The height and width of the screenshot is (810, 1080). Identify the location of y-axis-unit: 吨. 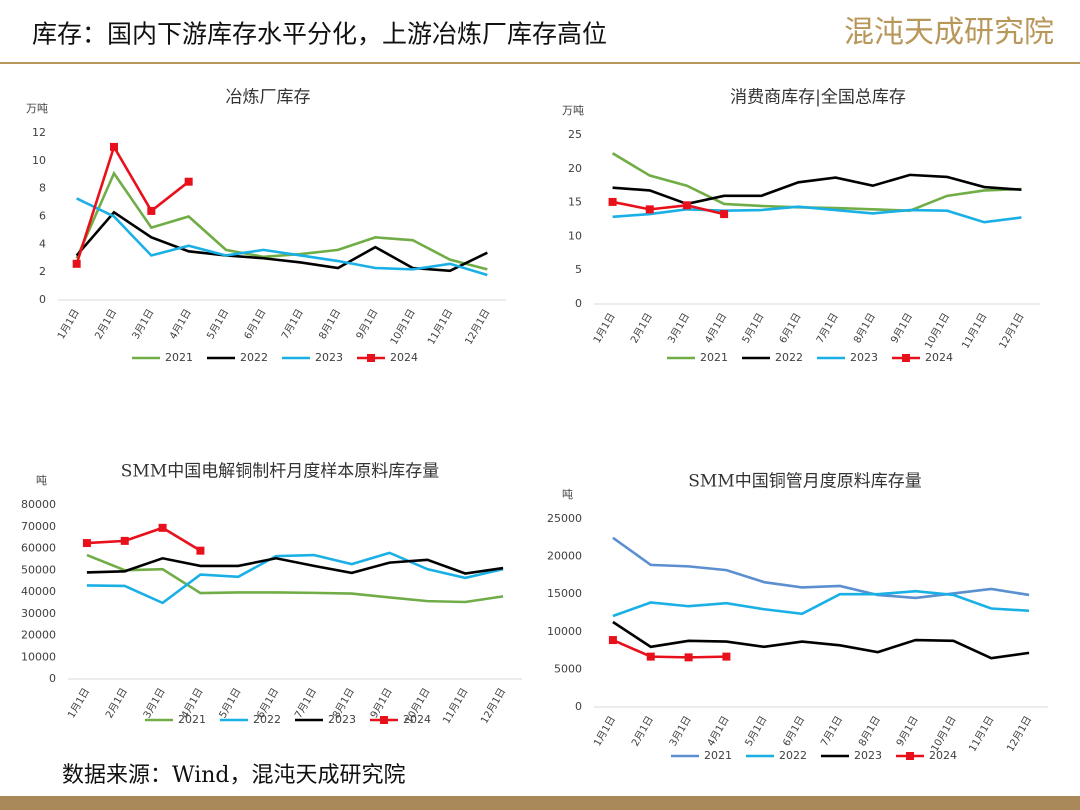
(41, 480).